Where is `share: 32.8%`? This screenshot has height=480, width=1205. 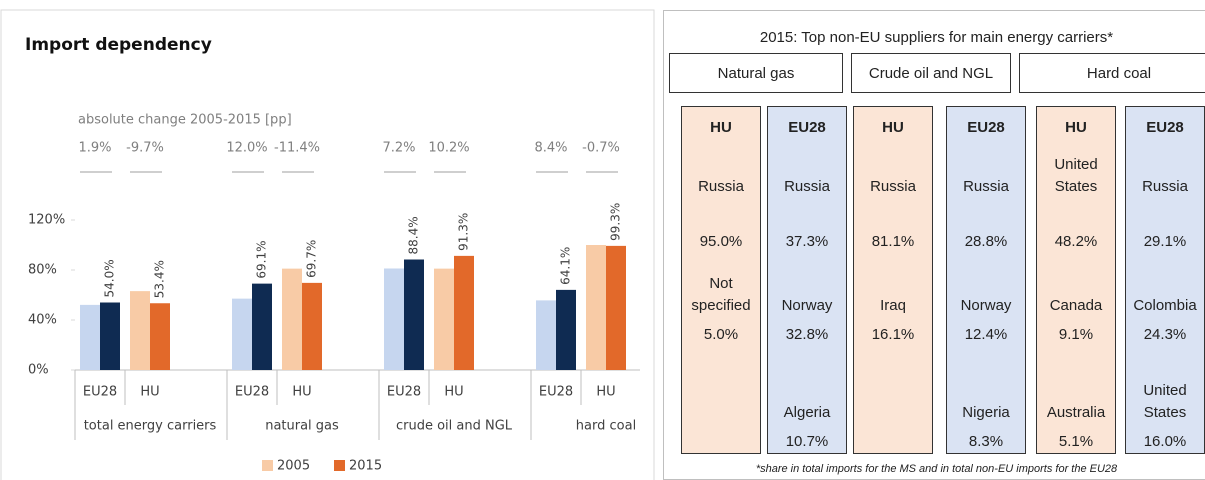
share: 32.8% is located at coordinates (807, 334).